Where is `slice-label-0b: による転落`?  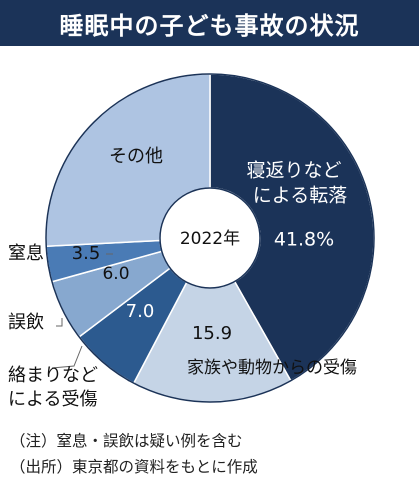
slice-label-0b: による転落 is located at coordinates (300, 196).